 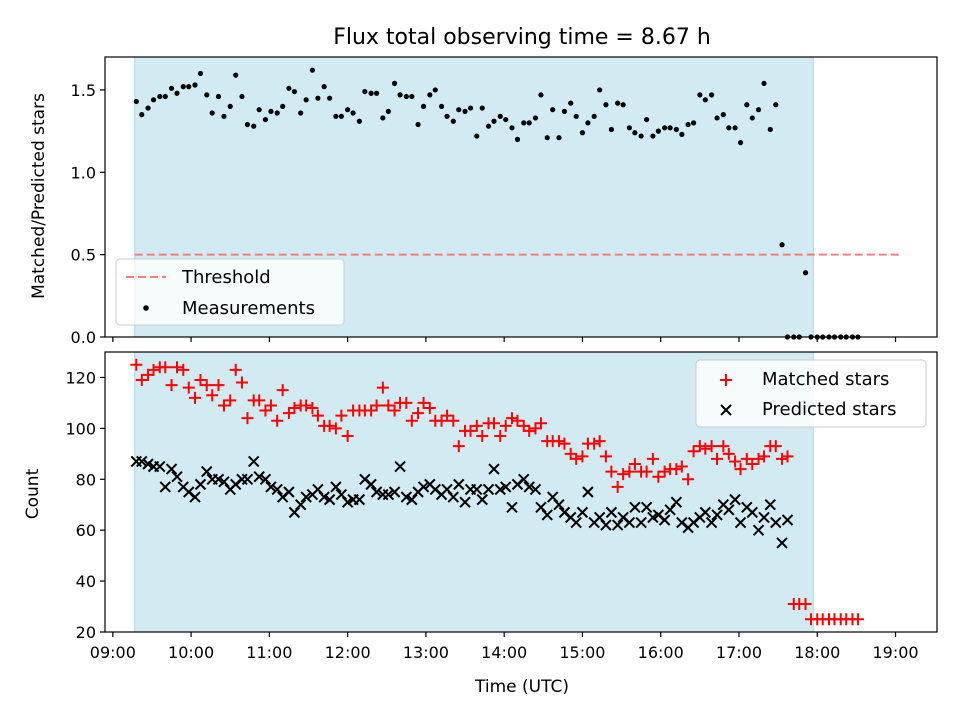 I want to click on top-legend: Threshold Measurements, so click(x=230, y=292).